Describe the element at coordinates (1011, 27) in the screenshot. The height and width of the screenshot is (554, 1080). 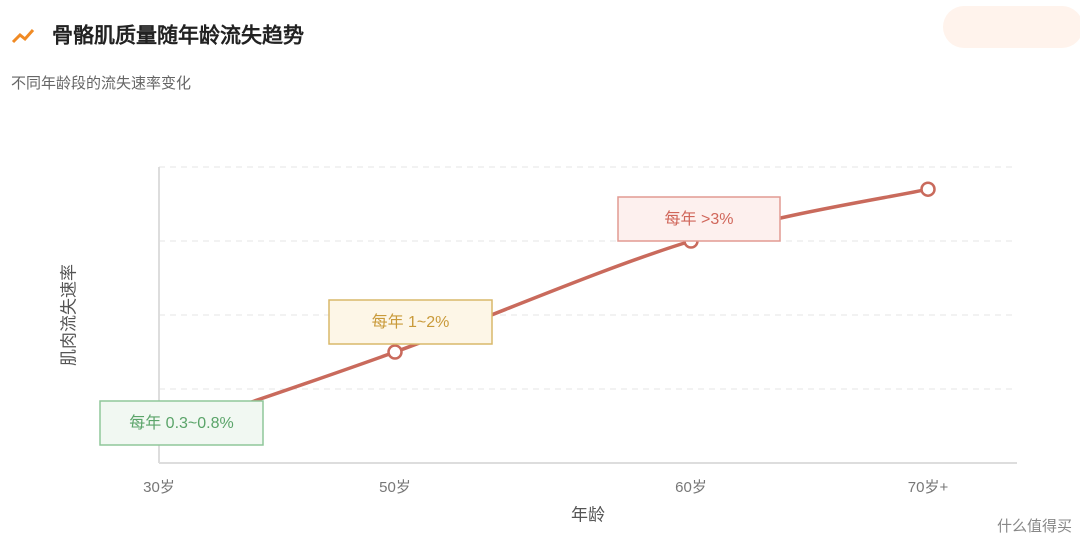
I see `download-button` at that location.